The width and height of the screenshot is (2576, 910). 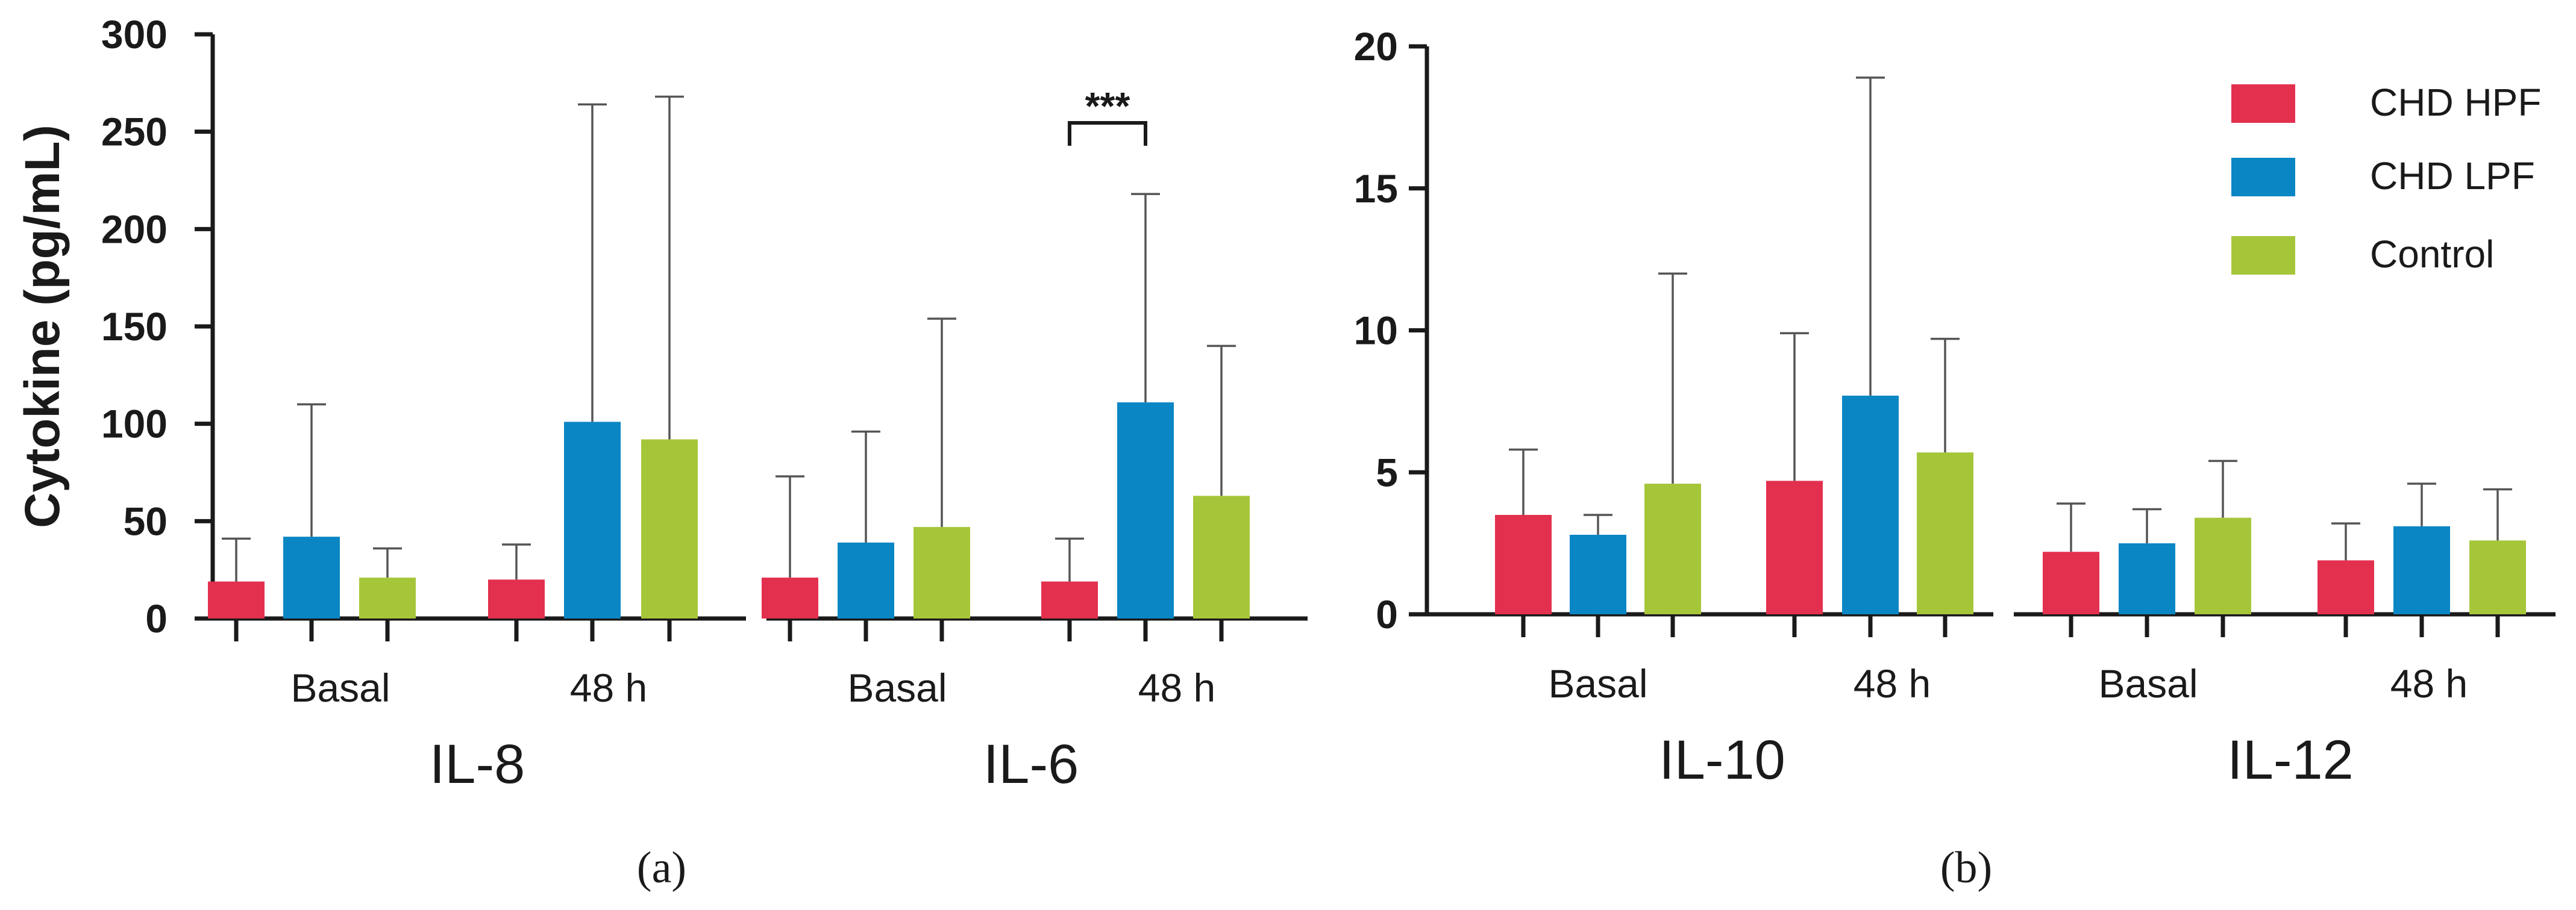 What do you see at coordinates (2432, 254) in the screenshot?
I see `legend-label: Control` at bounding box center [2432, 254].